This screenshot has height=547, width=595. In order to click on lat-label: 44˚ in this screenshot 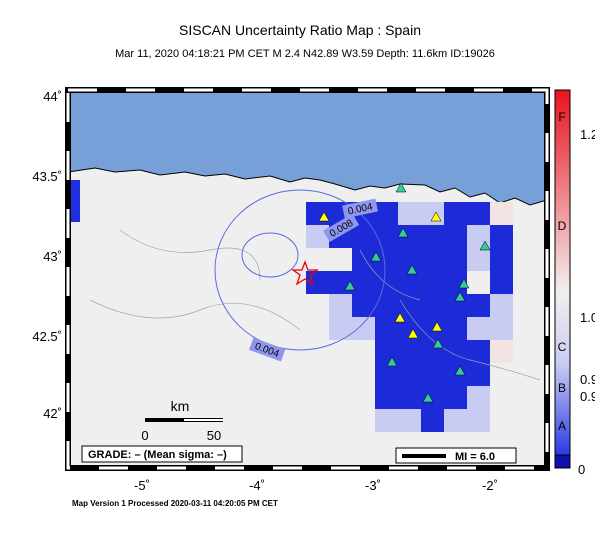, I will do `click(52, 96)`.